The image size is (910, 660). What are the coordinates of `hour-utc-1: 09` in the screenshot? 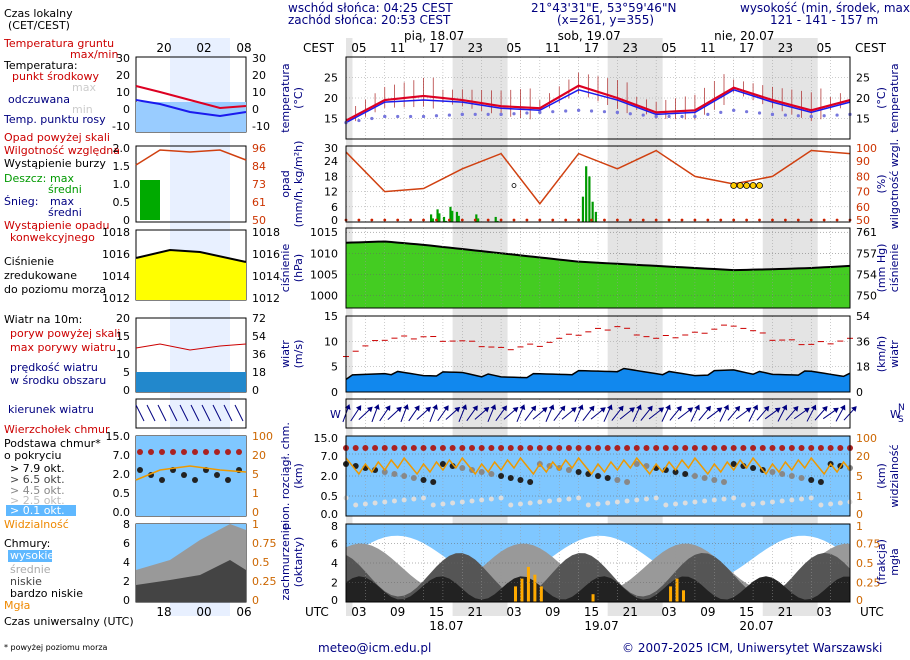 It's located at (397, 612).